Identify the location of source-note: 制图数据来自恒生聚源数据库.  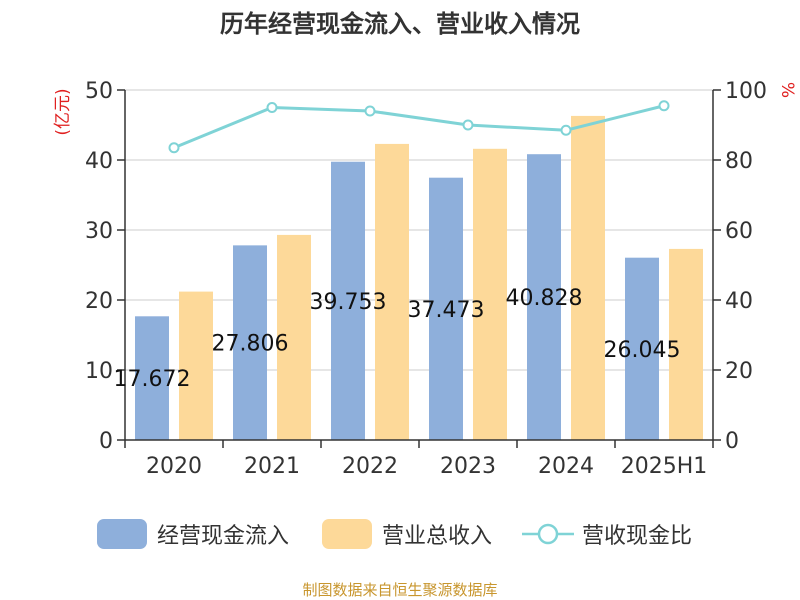
(400, 590).